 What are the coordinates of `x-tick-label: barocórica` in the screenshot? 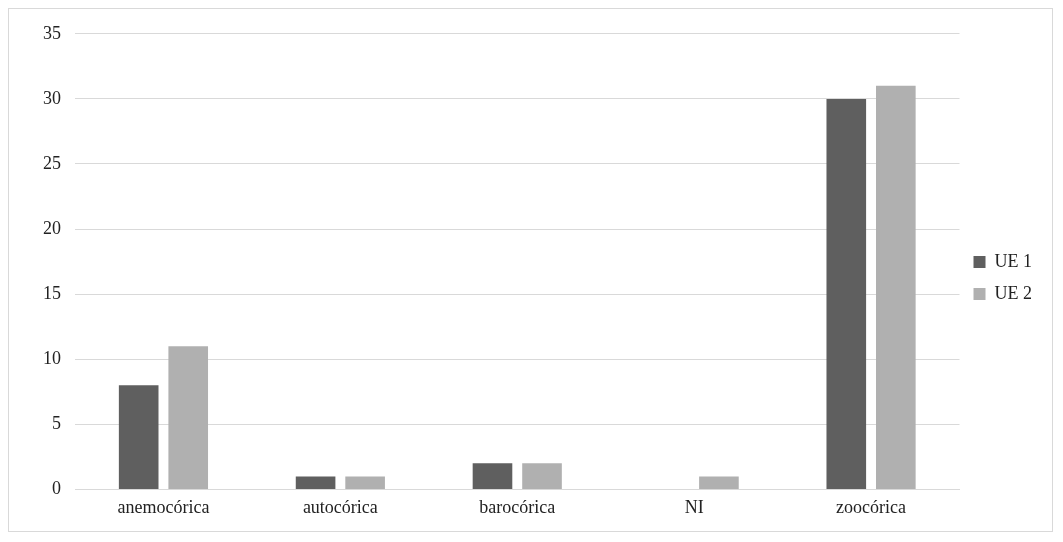 It's located at (517, 506).